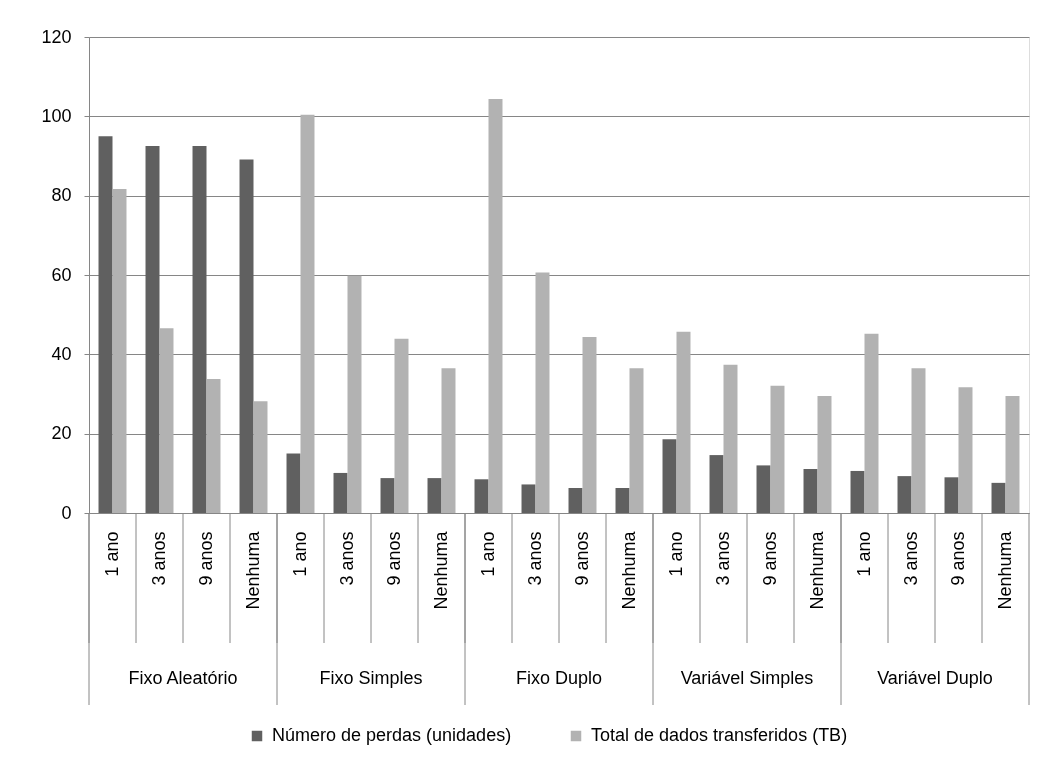 Image resolution: width=1045 pixels, height=766 pixels. Describe the element at coordinates (61, 353) in the screenshot. I see `y-tick-label: 40` at that location.